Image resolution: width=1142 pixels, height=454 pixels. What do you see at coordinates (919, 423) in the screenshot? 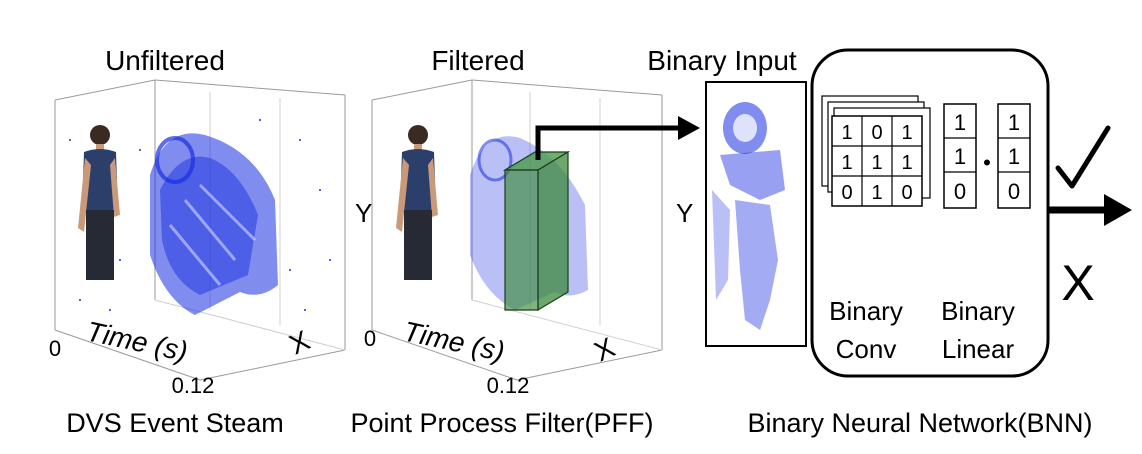
I see `bnn-caption: Binary Neural Network(BNN)` at bounding box center [919, 423].